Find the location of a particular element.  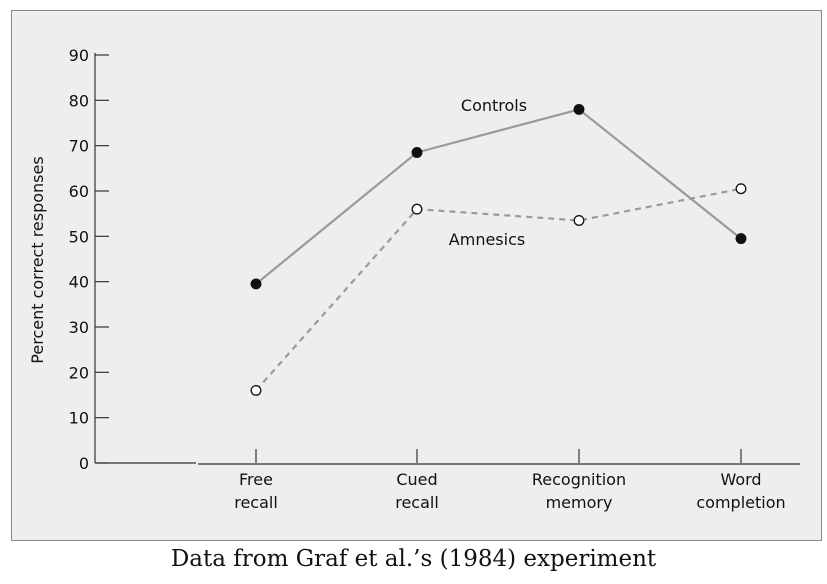

series-label-controls: Controls is located at coordinates (494, 105).